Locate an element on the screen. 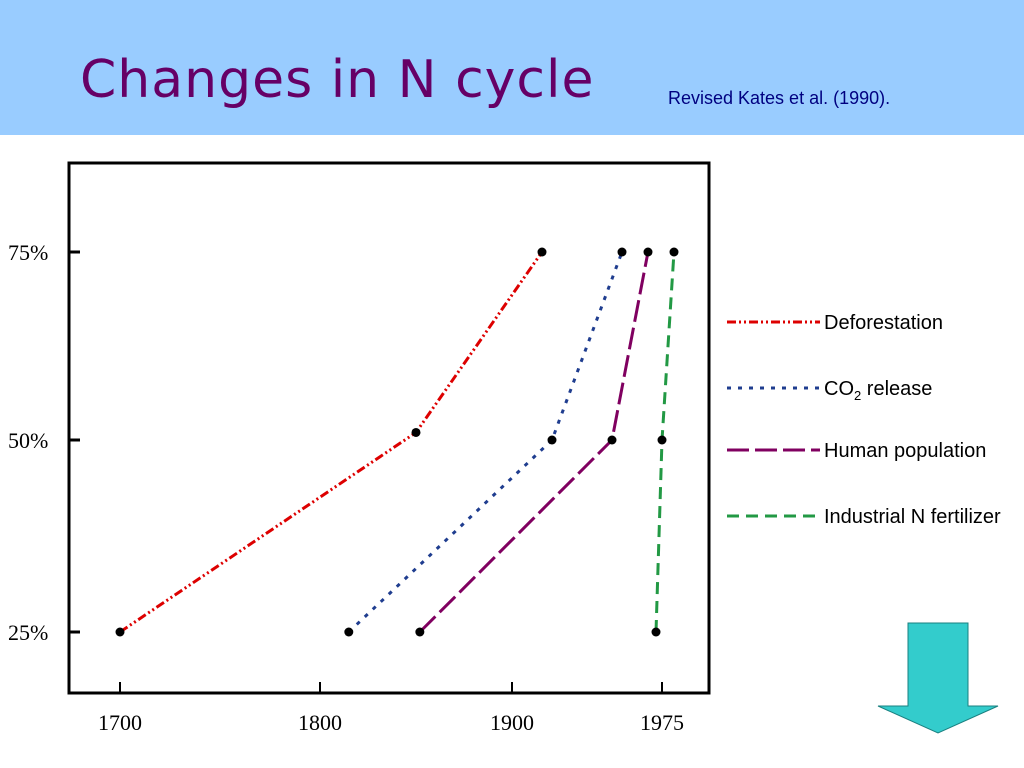 The height and width of the screenshot is (768, 1024). legend-label: Deforestation is located at coordinates (883, 323).